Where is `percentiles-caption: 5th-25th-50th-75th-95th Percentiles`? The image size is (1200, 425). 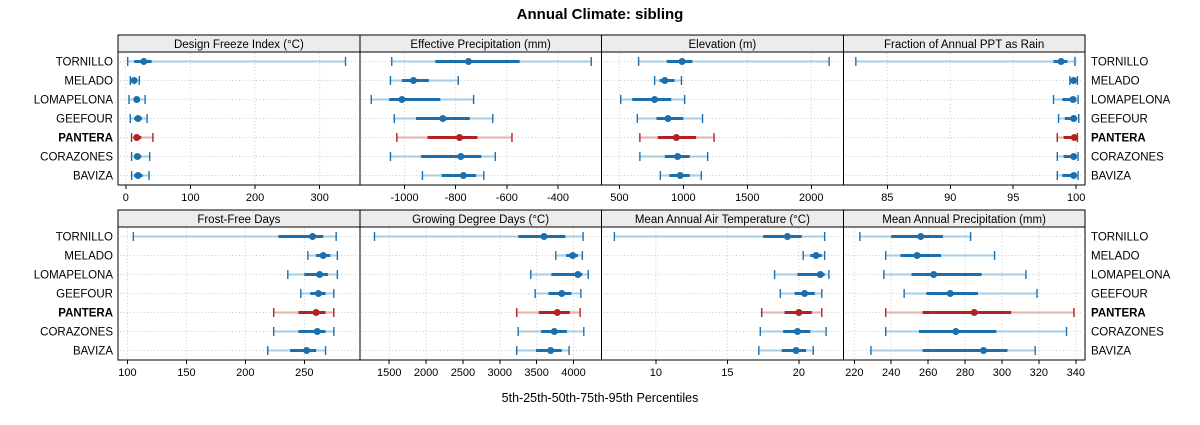
percentiles-caption: 5th-25th-50th-75th-95th Percentiles is located at coordinates (600, 398).